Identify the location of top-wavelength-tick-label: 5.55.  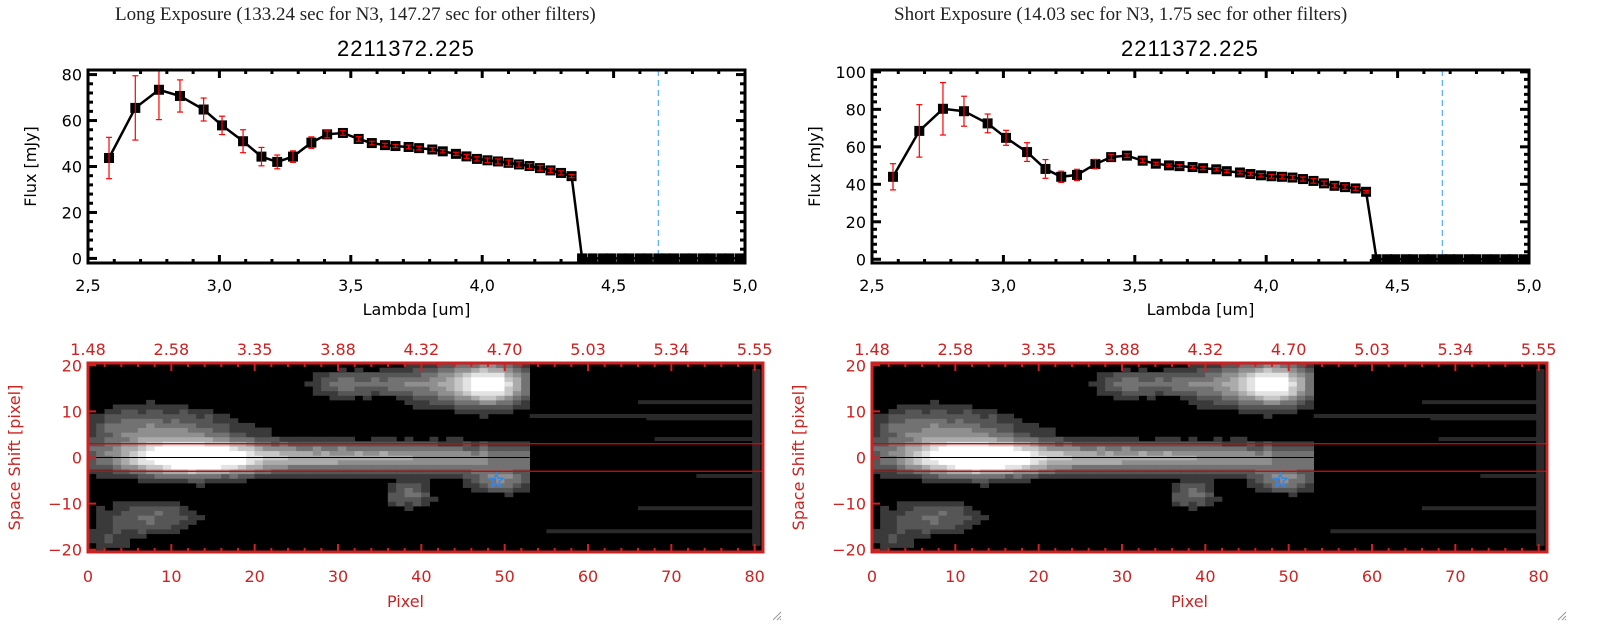
(755, 349).